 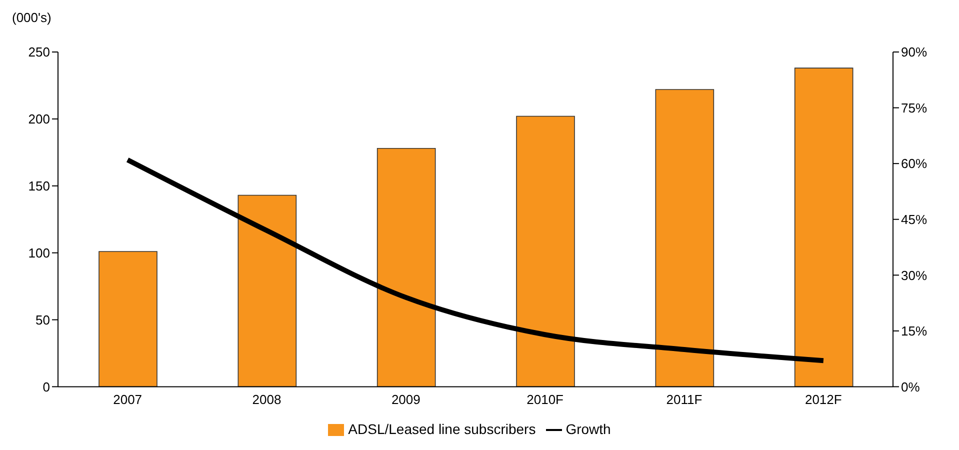 I want to click on y2-tick-label: 0%, so click(x=910, y=386).